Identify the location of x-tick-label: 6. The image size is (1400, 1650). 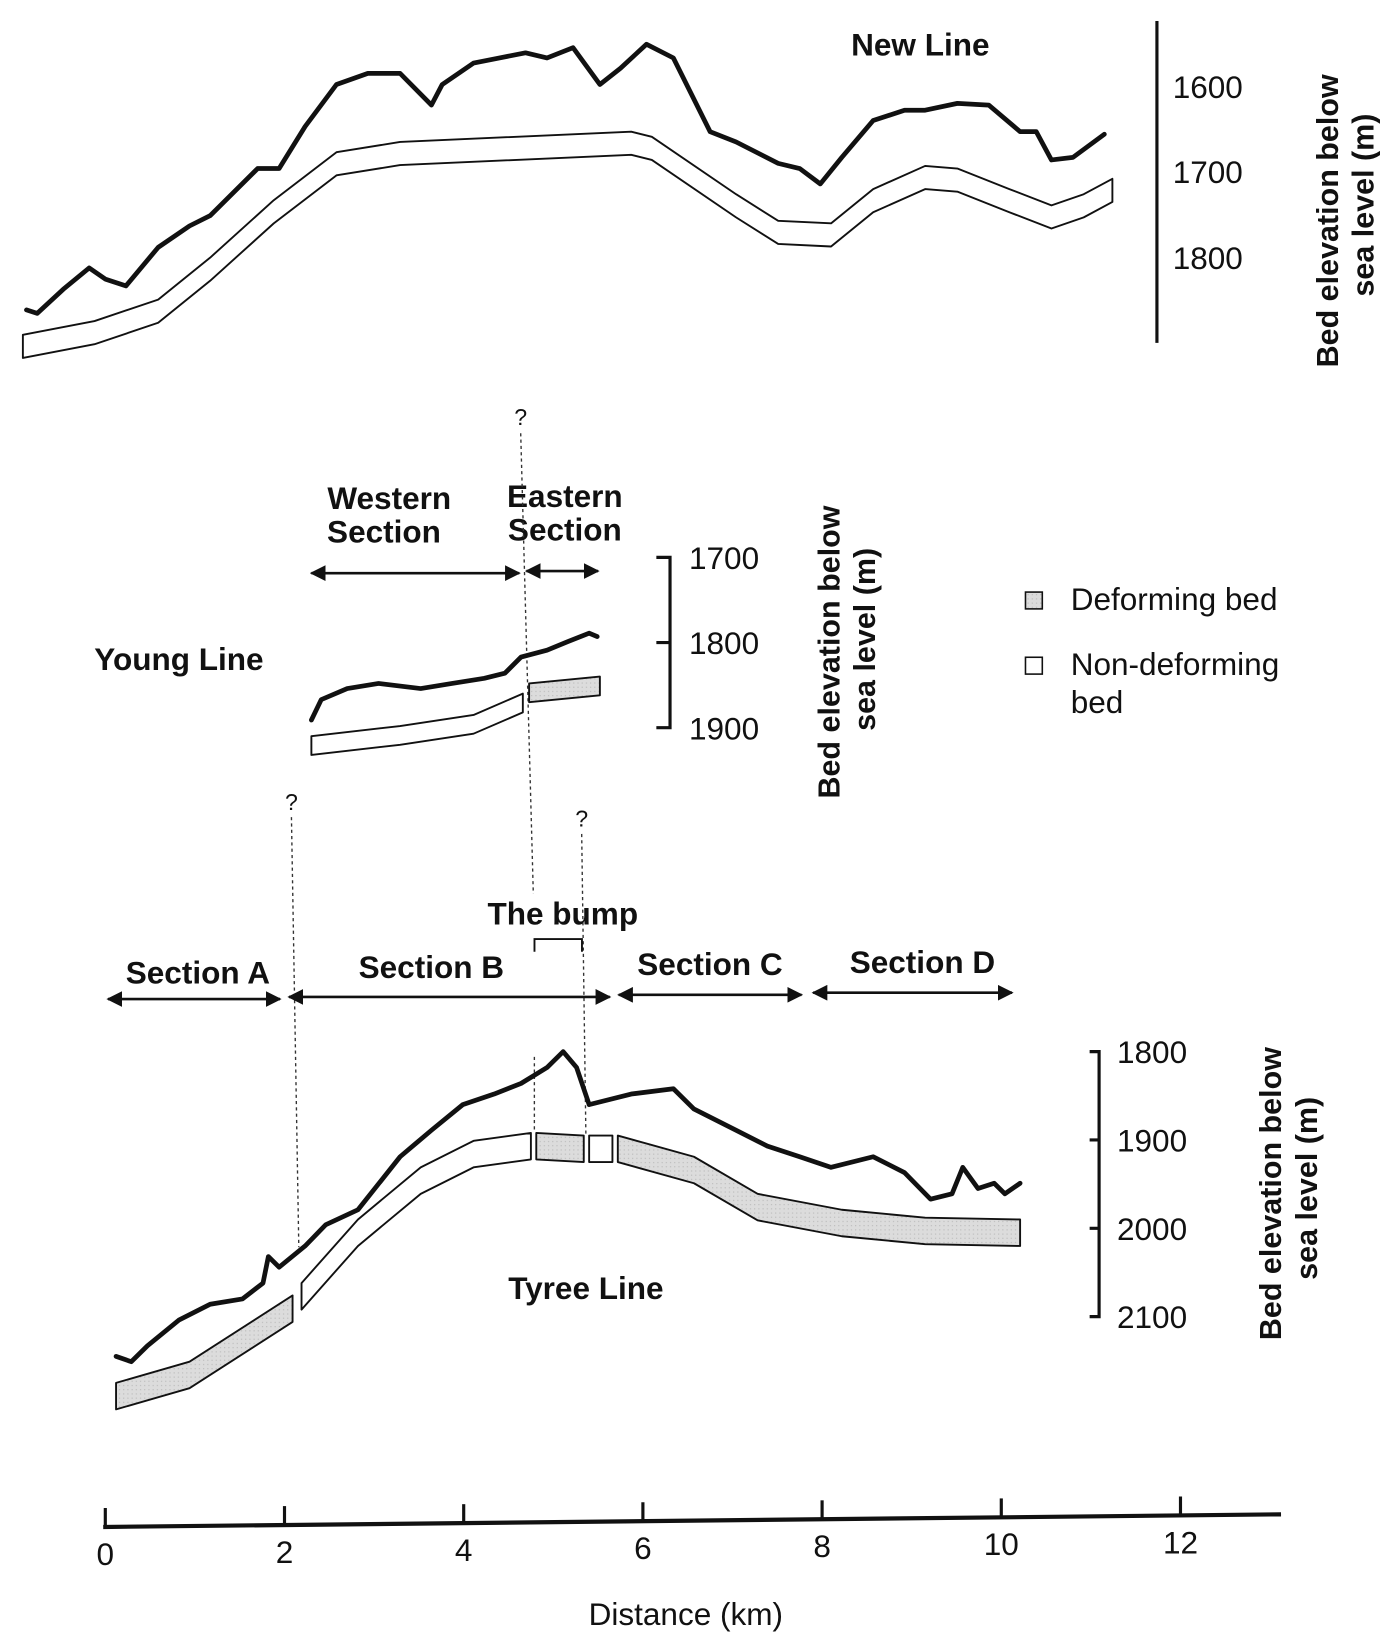
(643, 1548).